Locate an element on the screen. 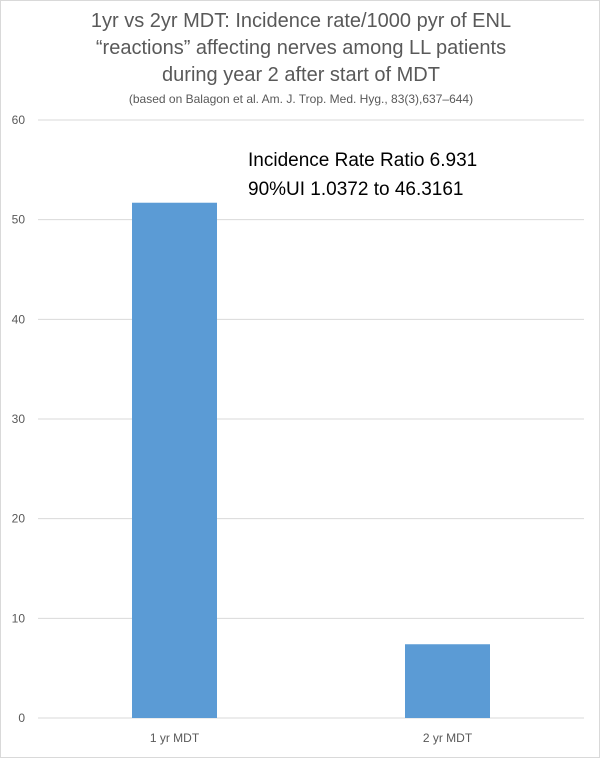  y-tick-label: 60 is located at coordinates (19, 120).